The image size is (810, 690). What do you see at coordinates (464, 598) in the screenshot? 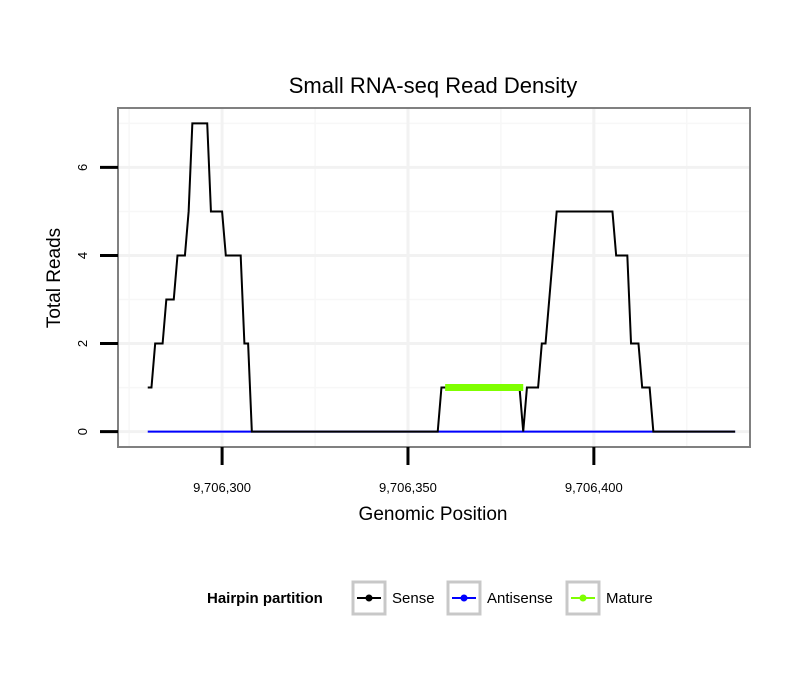
I see `legend-dot-antisense` at bounding box center [464, 598].